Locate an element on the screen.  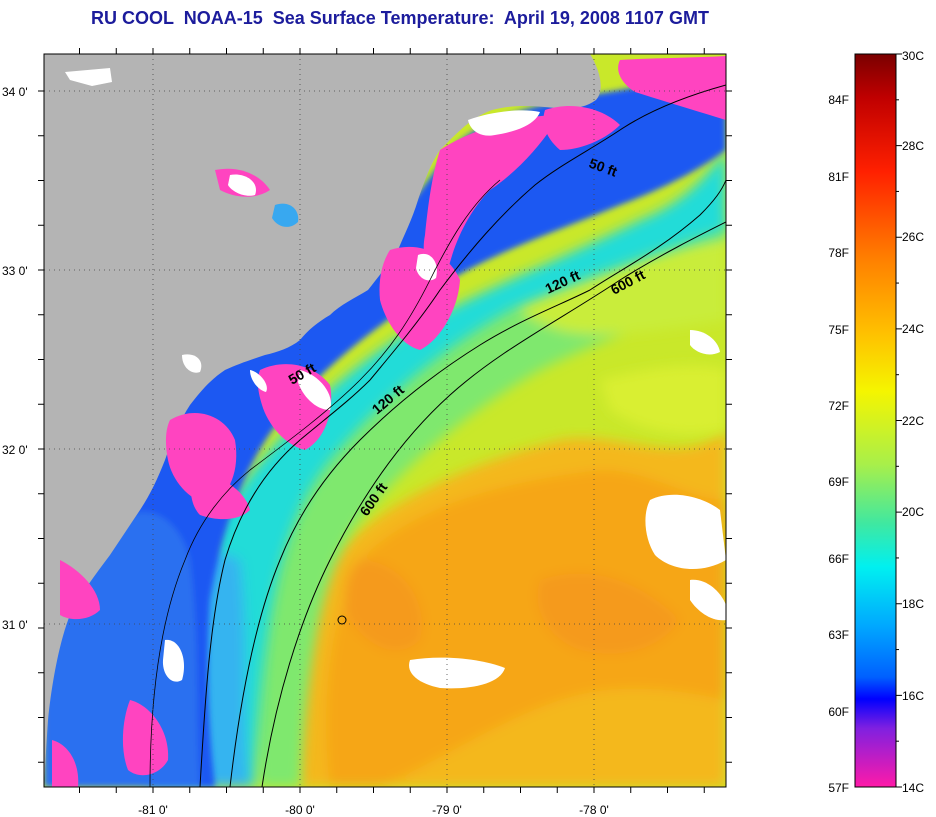
lon-label-81: -81 0' is located at coordinates (153, 810).